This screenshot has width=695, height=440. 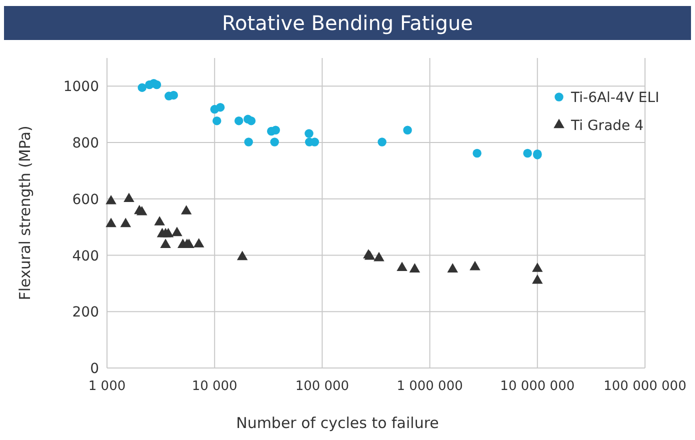 What do you see at coordinates (347, 23) in the screenshot?
I see `chart-title: Rotative Bending Fatigue` at bounding box center [347, 23].